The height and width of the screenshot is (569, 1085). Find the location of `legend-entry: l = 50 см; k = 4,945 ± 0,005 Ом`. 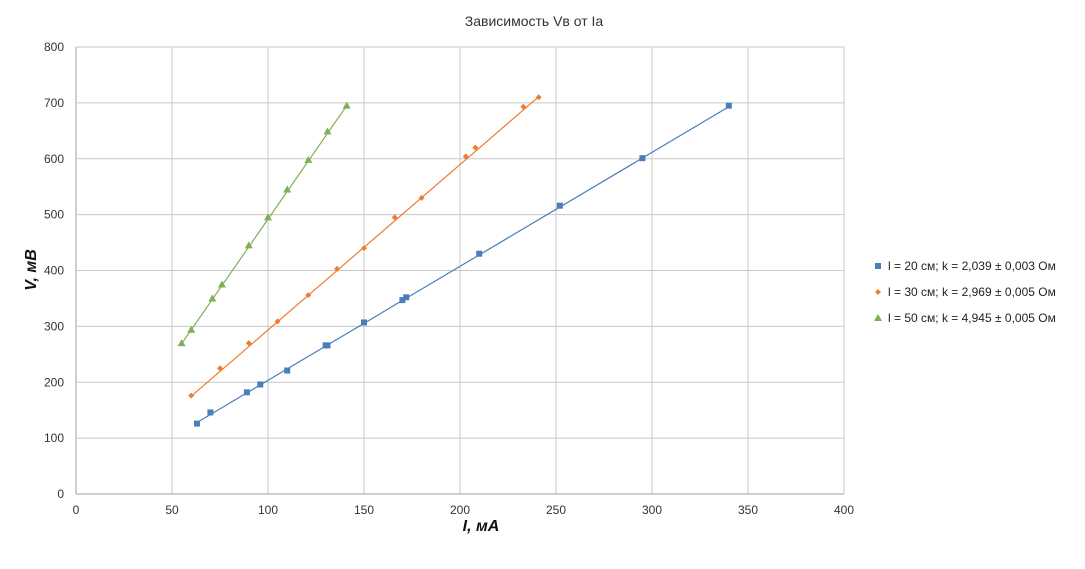

legend-entry: l = 50 см; k = 4,945 ± 0,005 Ом is located at coordinates (965, 318).